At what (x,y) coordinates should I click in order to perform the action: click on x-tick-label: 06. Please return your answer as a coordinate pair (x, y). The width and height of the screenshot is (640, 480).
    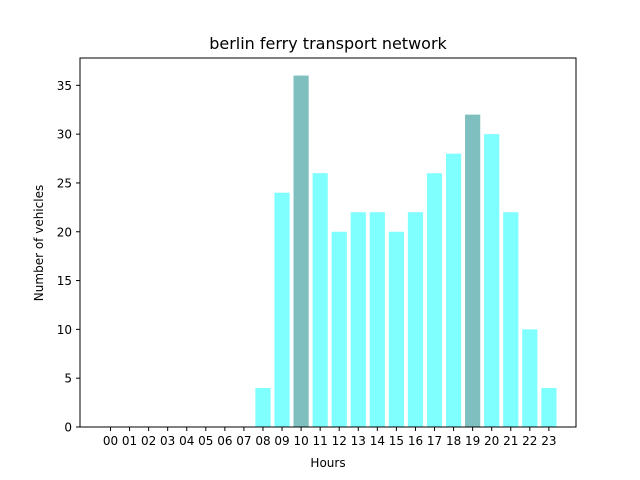
    Looking at the image, I should click on (224, 441).